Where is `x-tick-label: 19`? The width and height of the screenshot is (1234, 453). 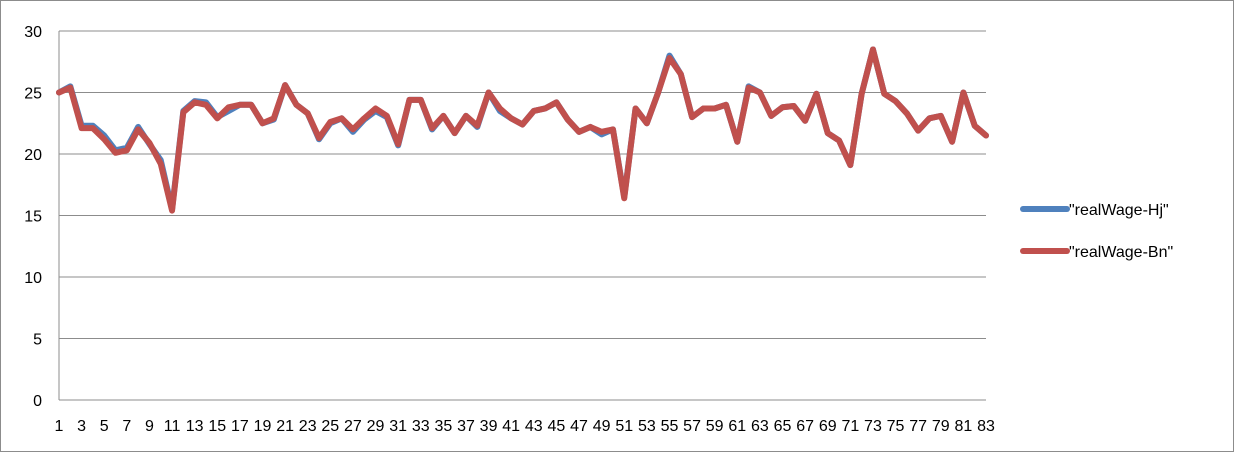
x-tick-label: 19 is located at coordinates (263, 426).